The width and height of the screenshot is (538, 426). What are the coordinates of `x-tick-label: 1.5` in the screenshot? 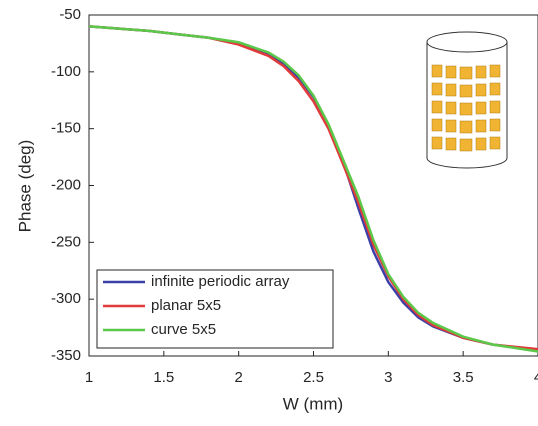 It's located at (163, 377).